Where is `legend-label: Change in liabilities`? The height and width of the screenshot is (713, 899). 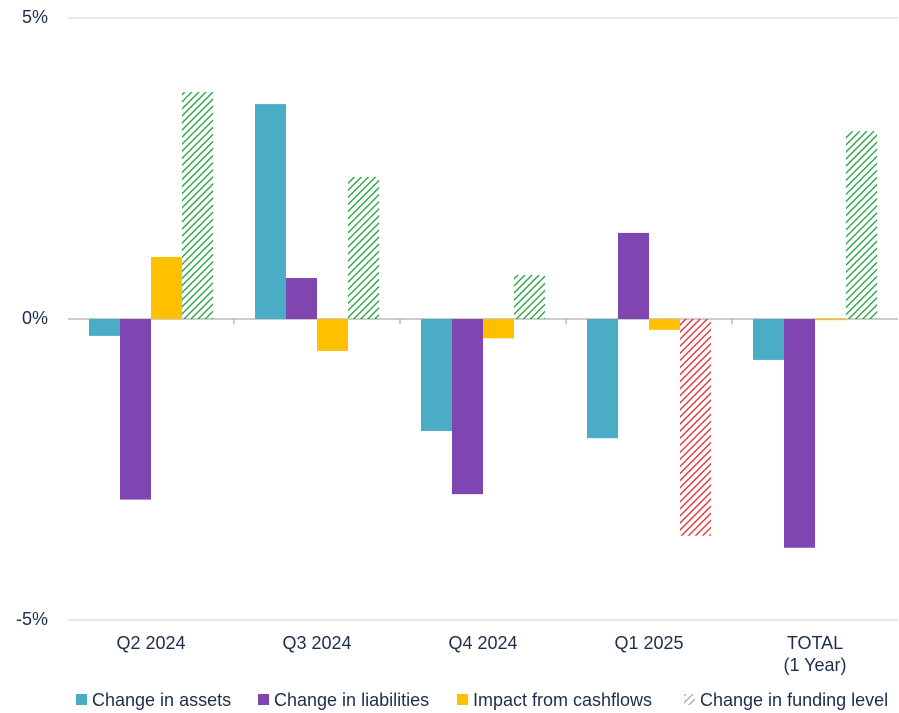
legend-label: Change in liabilities is located at coordinates (351, 700).